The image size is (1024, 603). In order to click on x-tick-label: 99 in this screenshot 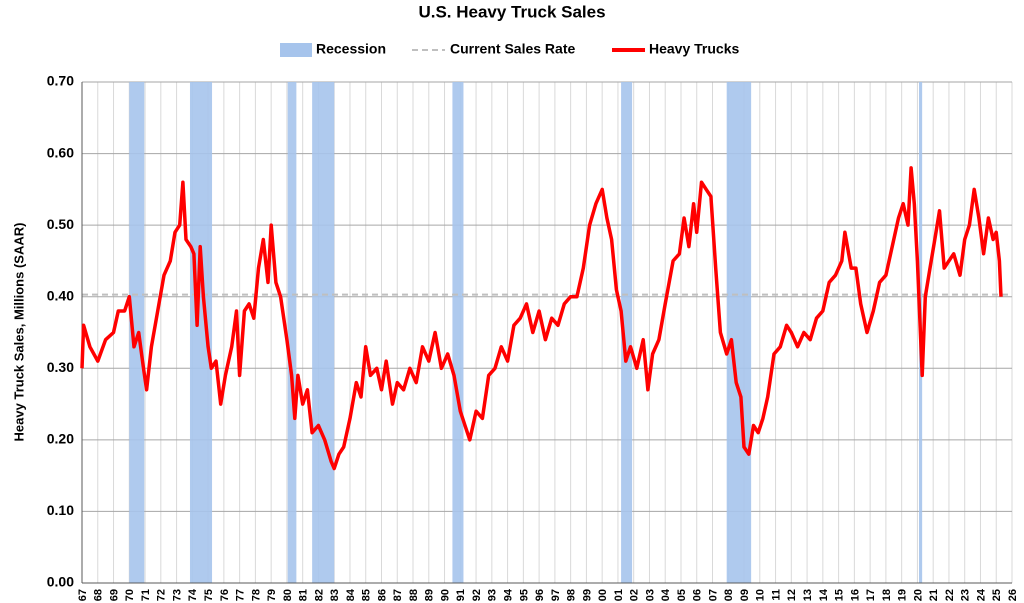, I will do `click(587, 595)`.